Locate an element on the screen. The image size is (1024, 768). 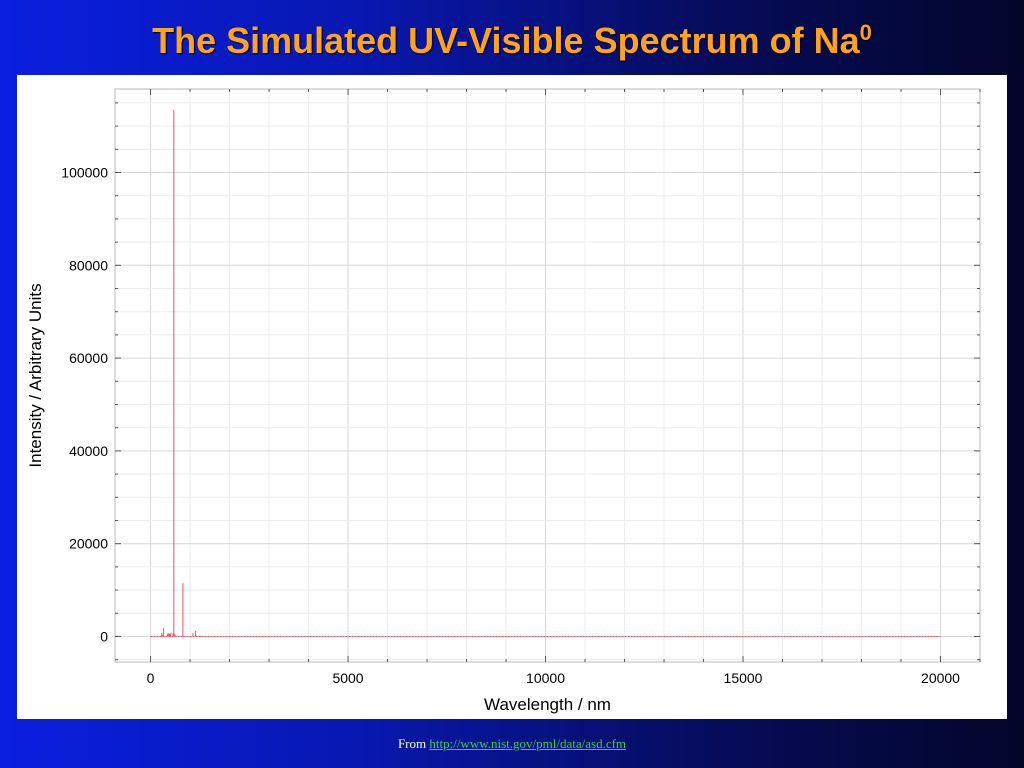
slide-title: The Simulated UV-Visible Spectrum of Na0 is located at coordinates (512, 41).